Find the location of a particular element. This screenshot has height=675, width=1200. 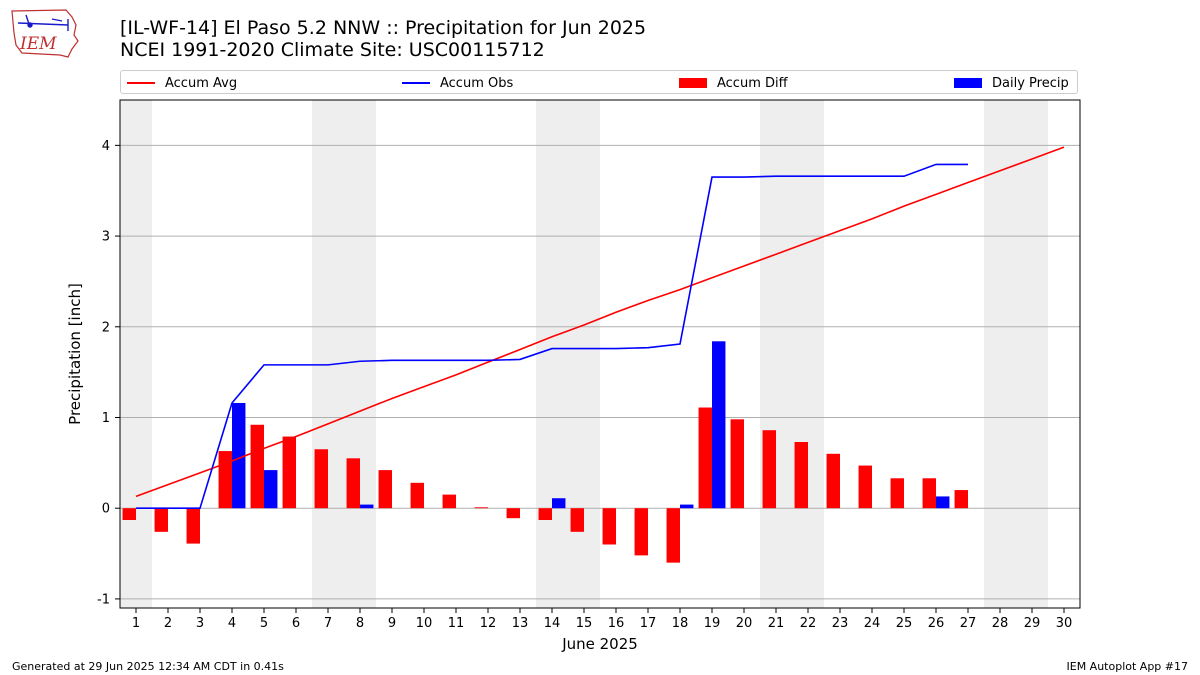

x-tick-label: 4 is located at coordinates (232, 623).